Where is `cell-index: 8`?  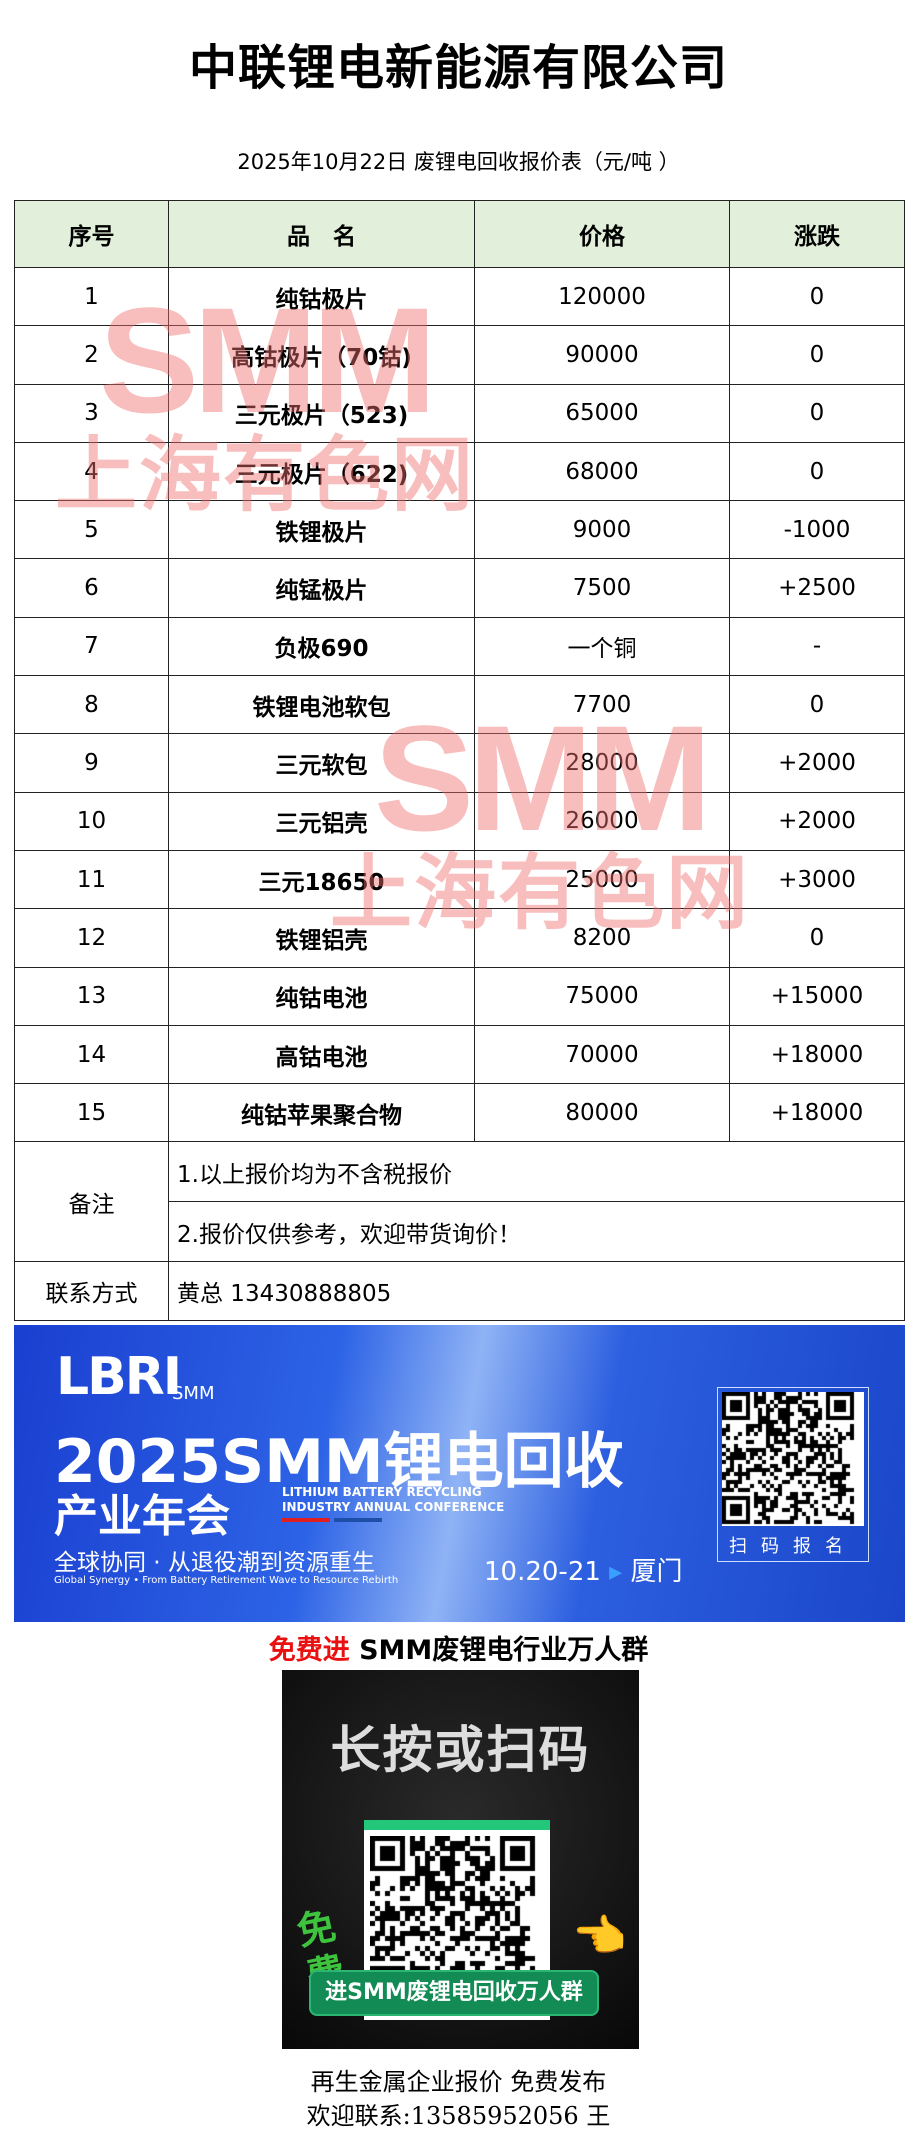 cell-index: 8 is located at coordinates (91, 705).